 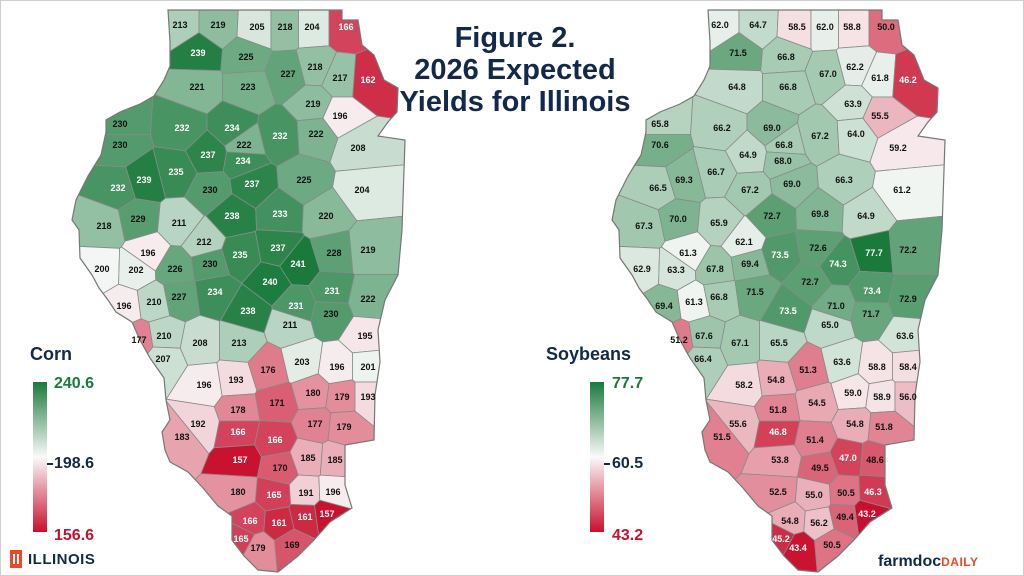 What do you see at coordinates (908, 367) in the screenshot?
I see `soybeans-county-value: 58.4` at bounding box center [908, 367].